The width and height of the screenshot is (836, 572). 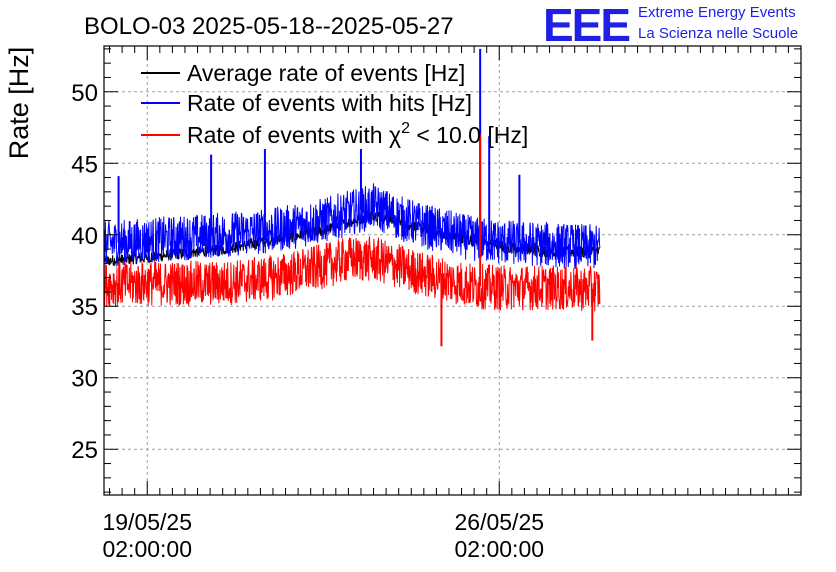 I want to click on y-tick-label: 25, so click(x=84, y=450).